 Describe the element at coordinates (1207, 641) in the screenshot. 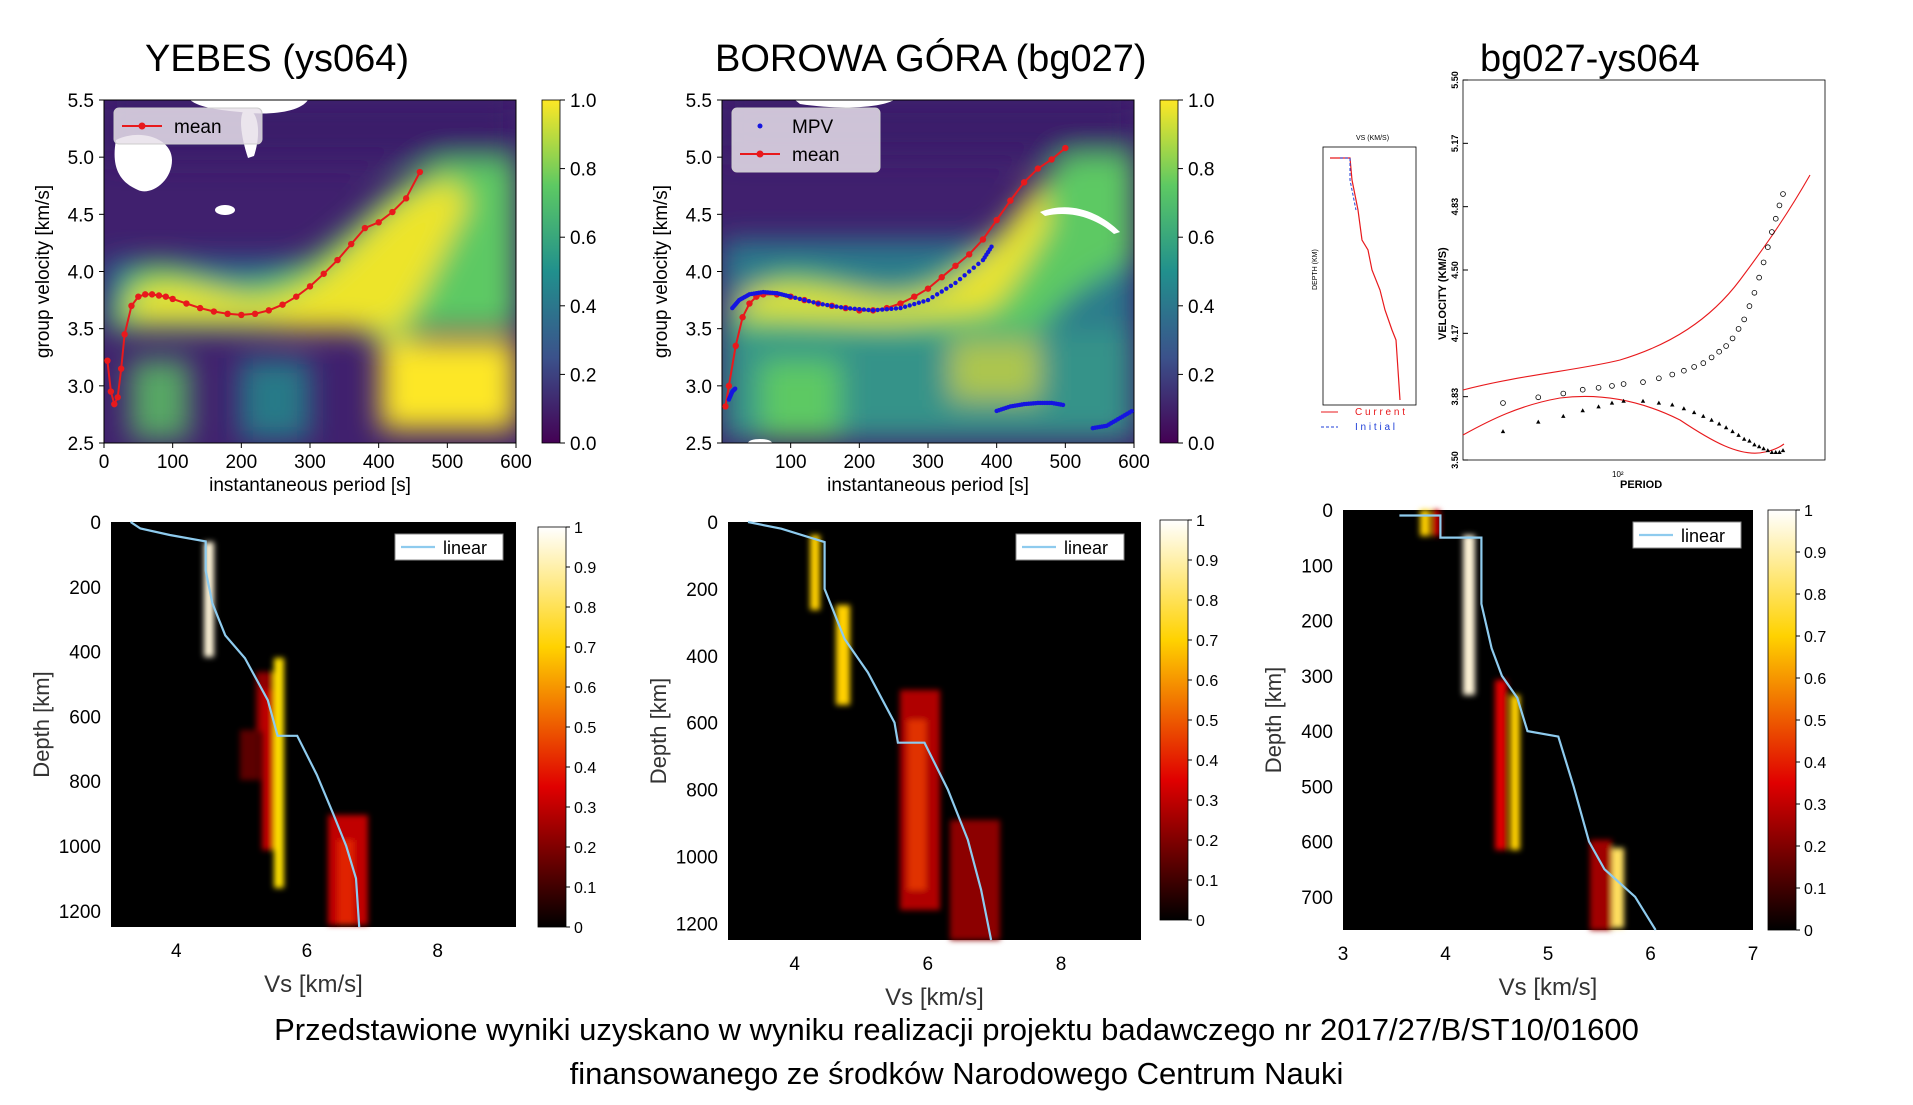

I see `colorbar-tick-label-vs-bg027: 0.7` at that location.